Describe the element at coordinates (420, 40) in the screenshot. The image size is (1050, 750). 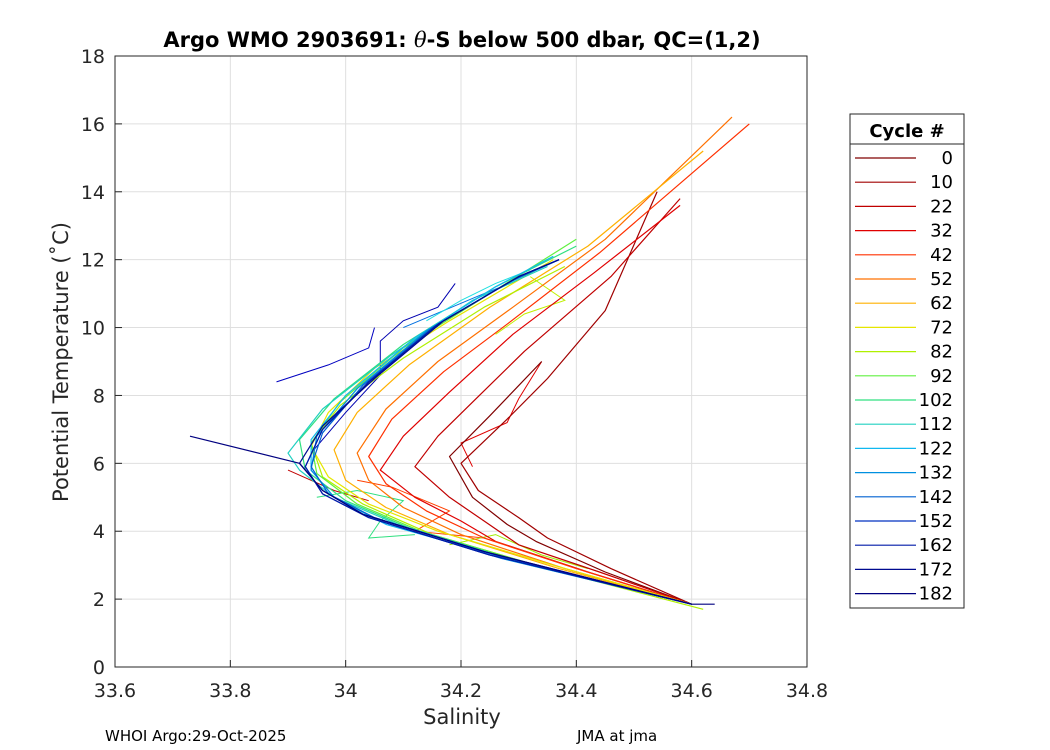
I see `title-theta: θ` at that location.